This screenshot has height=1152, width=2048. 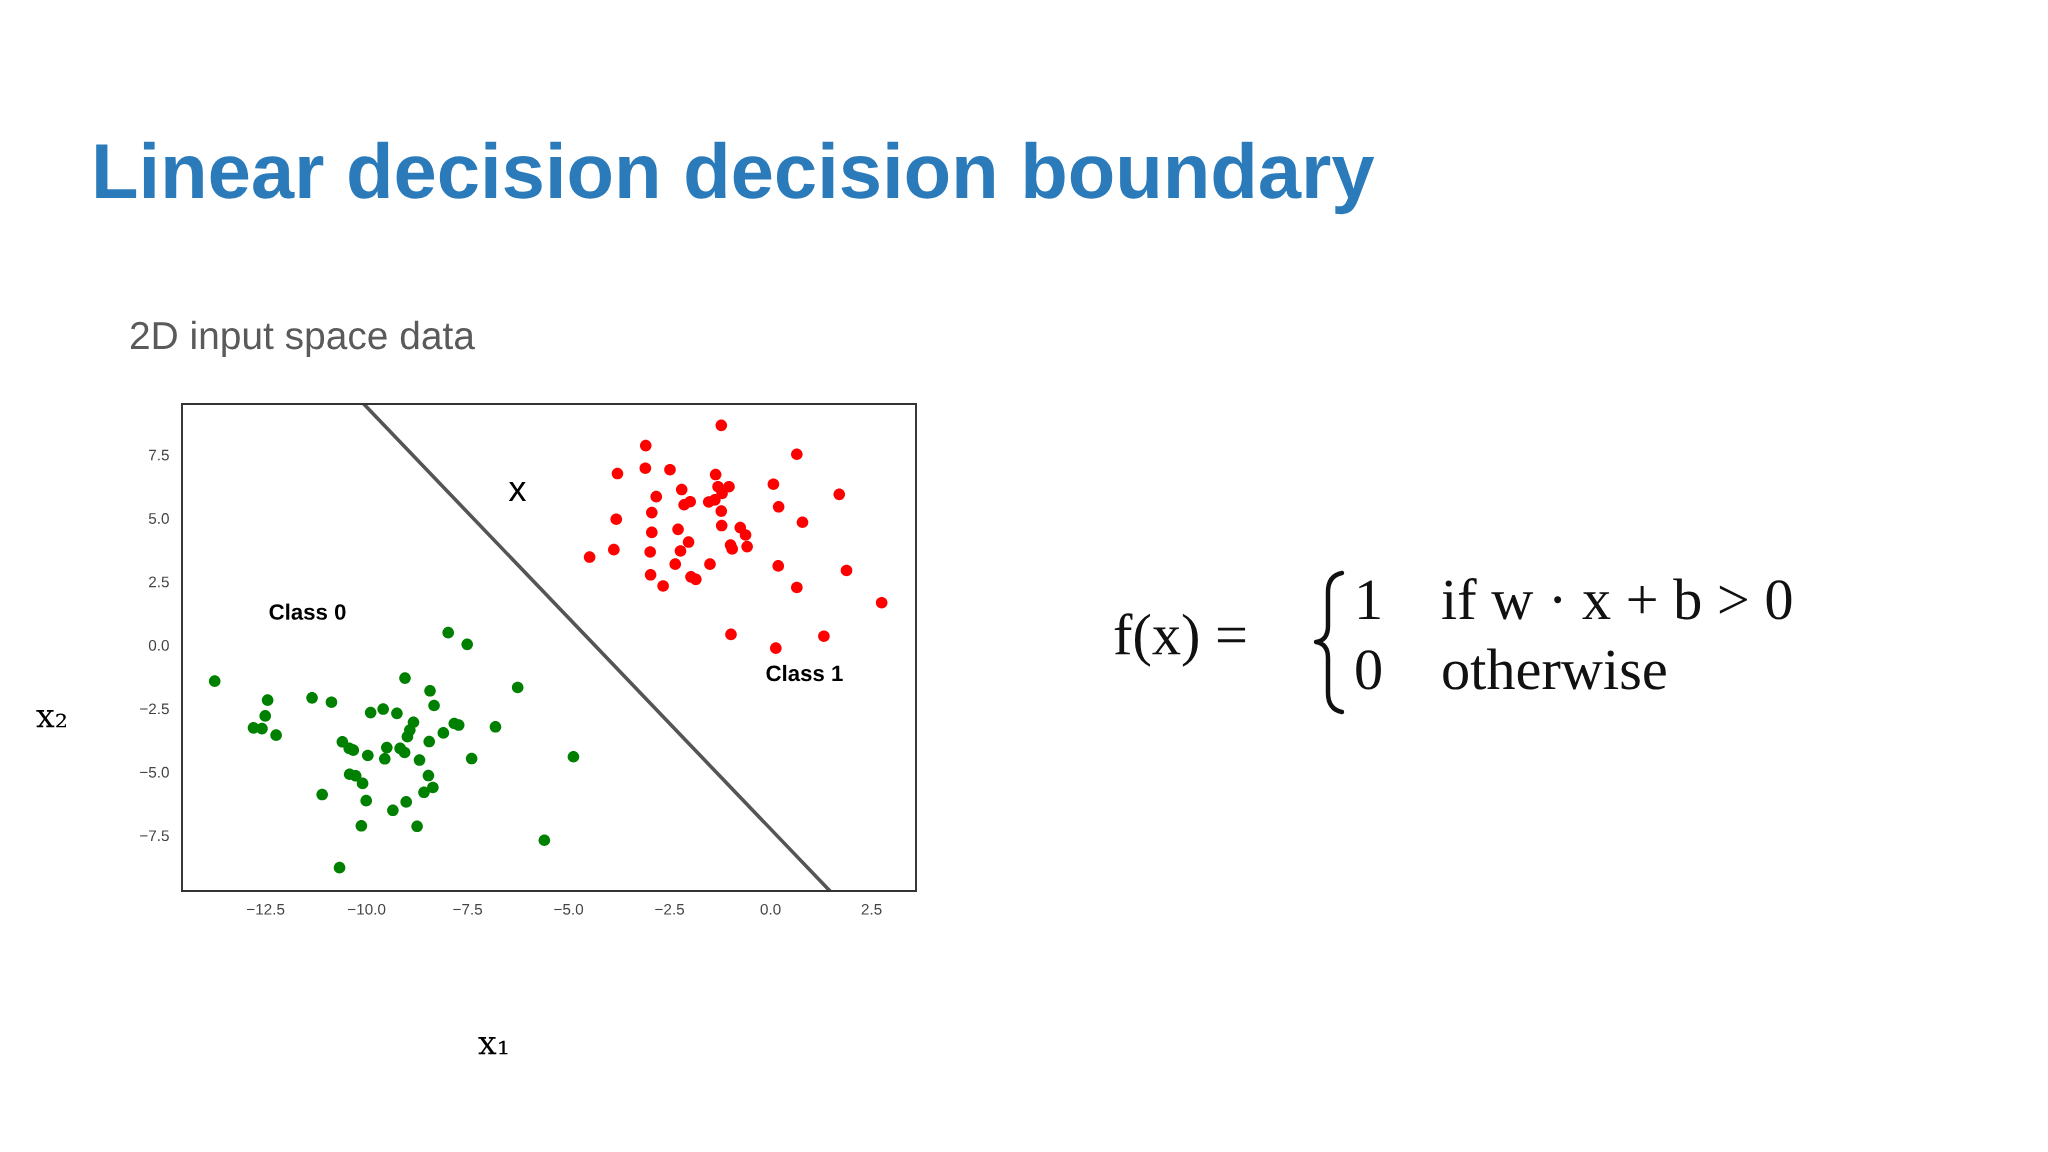 What do you see at coordinates (302, 339) in the screenshot?
I see `chart-subtitle: 2D input space data` at bounding box center [302, 339].